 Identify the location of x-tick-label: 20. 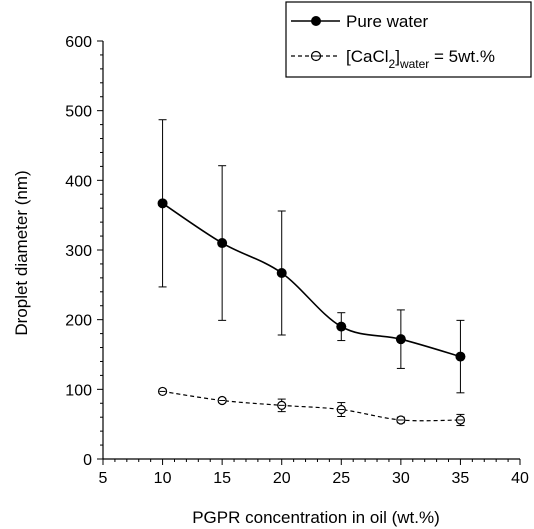
(282, 478).